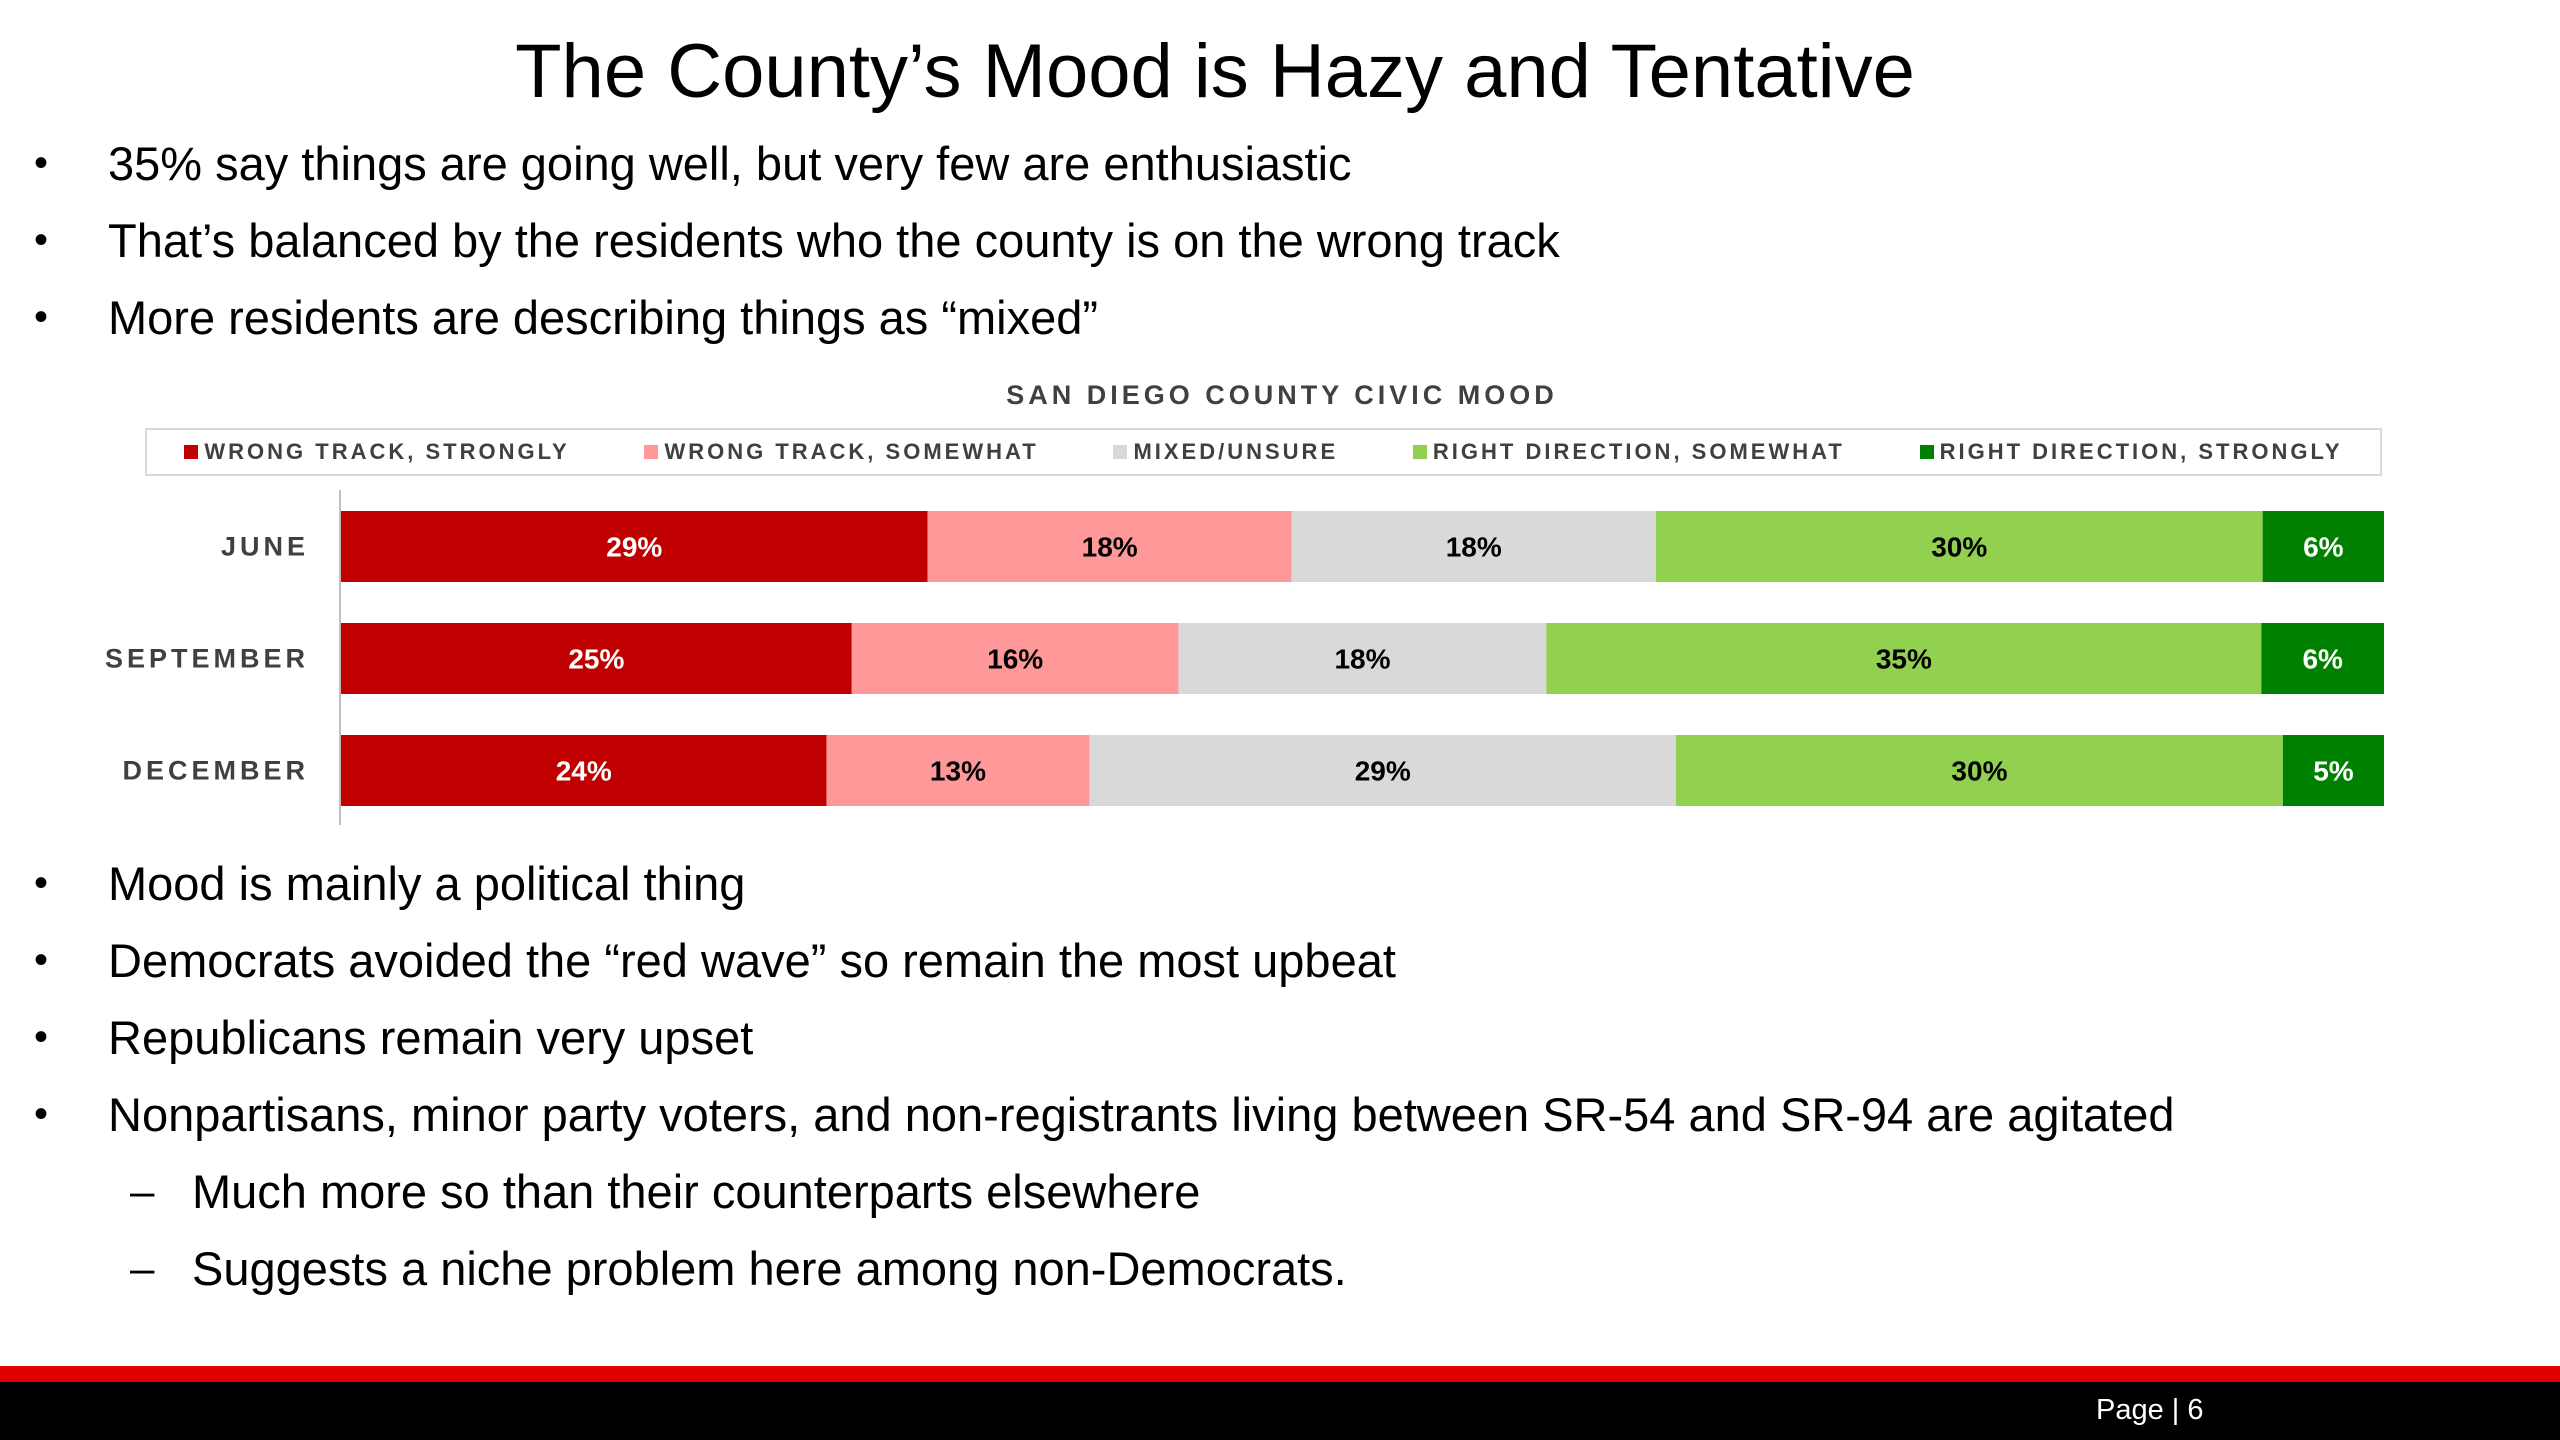 This screenshot has width=2560, height=1440. I want to click on data-label: 16%, so click(1015, 659).